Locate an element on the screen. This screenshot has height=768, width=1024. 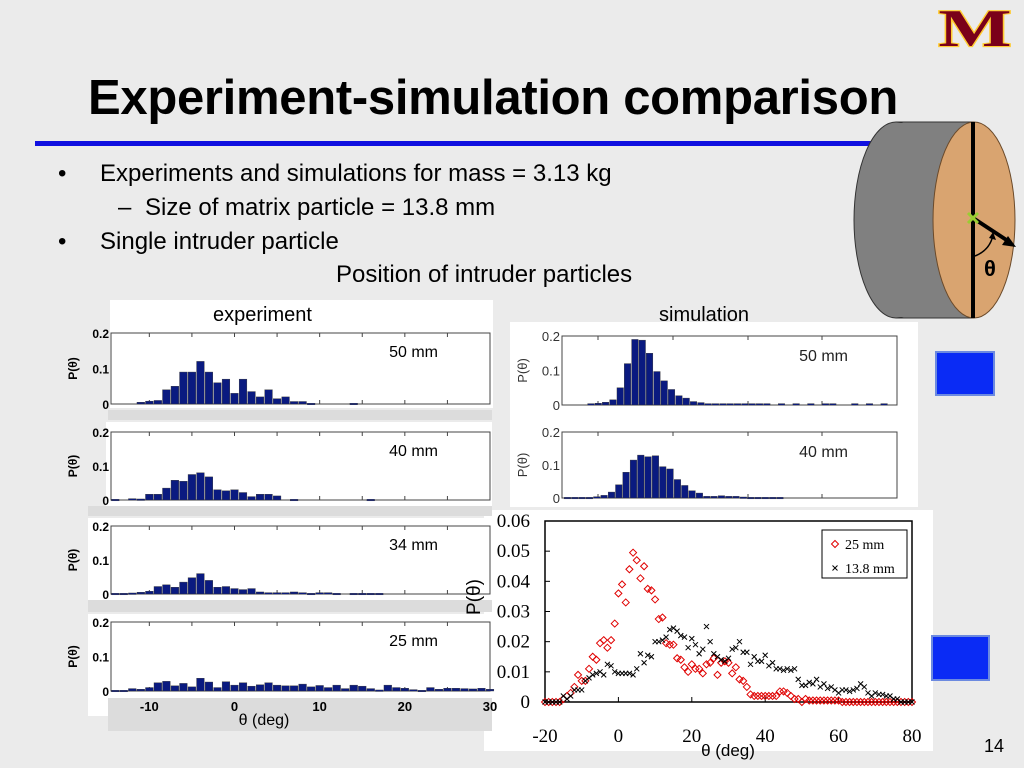
histogram-simulation: 0.2 0.1 0 P(θ) 50 mm is located at coordinates (706, 371).